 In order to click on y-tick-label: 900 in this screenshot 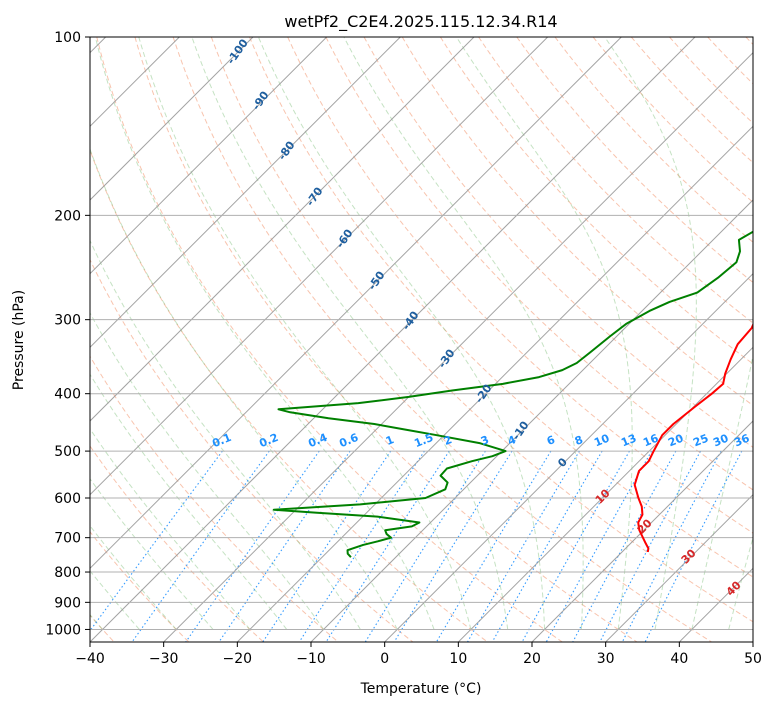, I will do `click(67, 603)`.